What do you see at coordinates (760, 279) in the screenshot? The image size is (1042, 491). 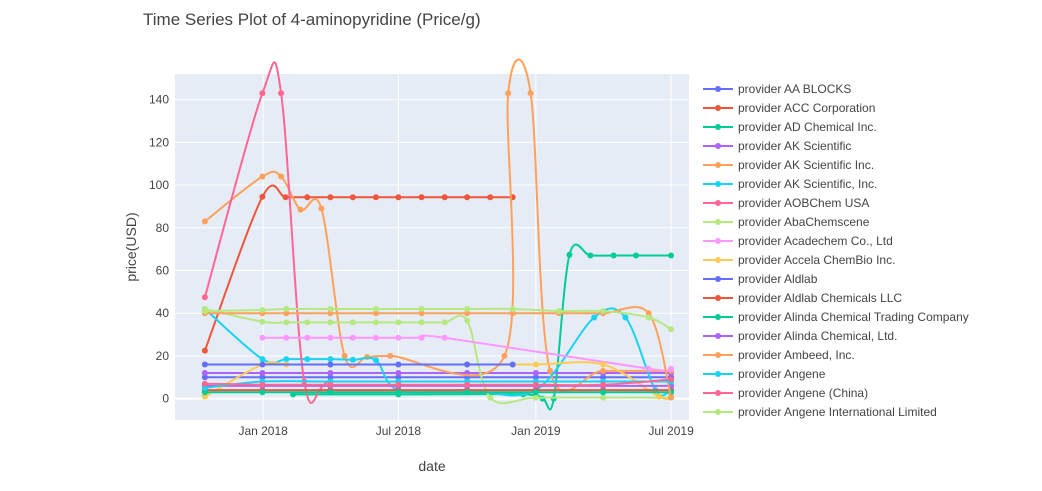 I see `legend-item: provider Aldlab` at bounding box center [760, 279].